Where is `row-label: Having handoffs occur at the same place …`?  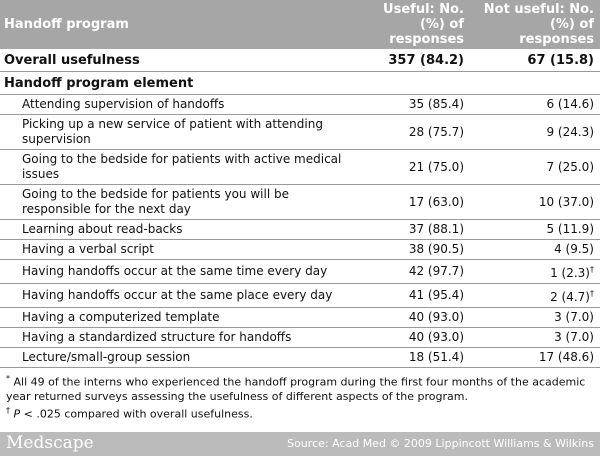 row-label: Having handoffs occur at the same place … is located at coordinates (181, 295).